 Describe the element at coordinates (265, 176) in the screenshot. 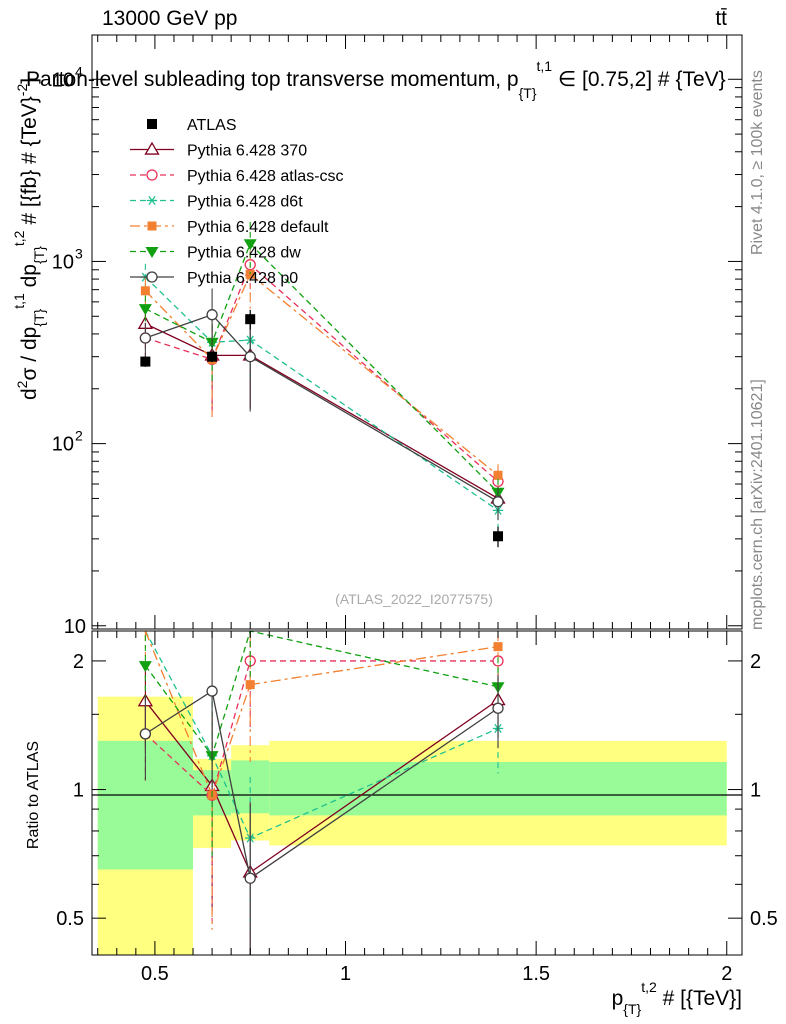

I see `legend-label-1: Pythia 6.428 atlas-csc` at that location.